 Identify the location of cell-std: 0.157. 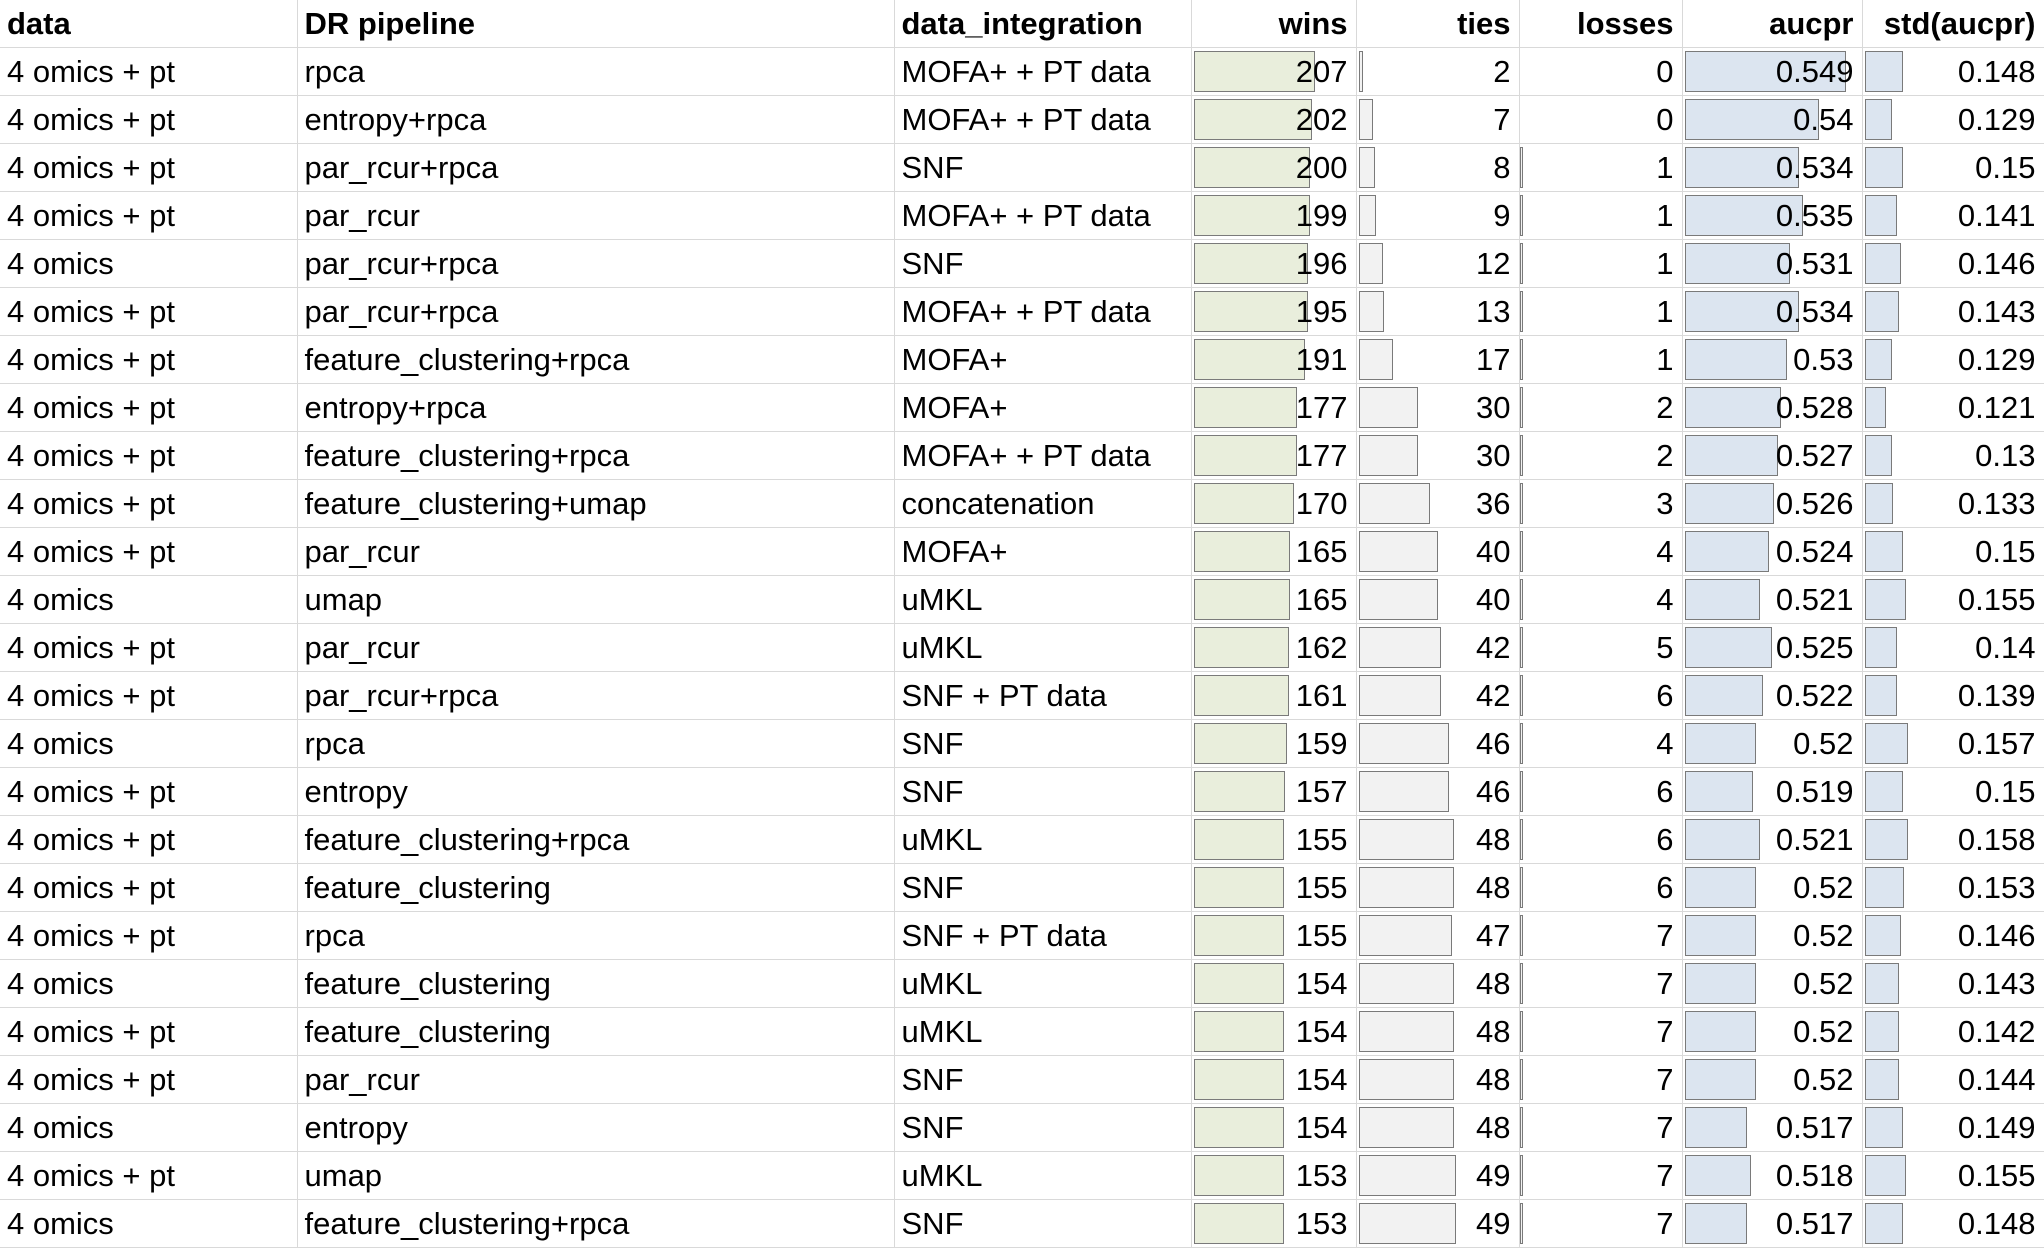
(1953, 743).